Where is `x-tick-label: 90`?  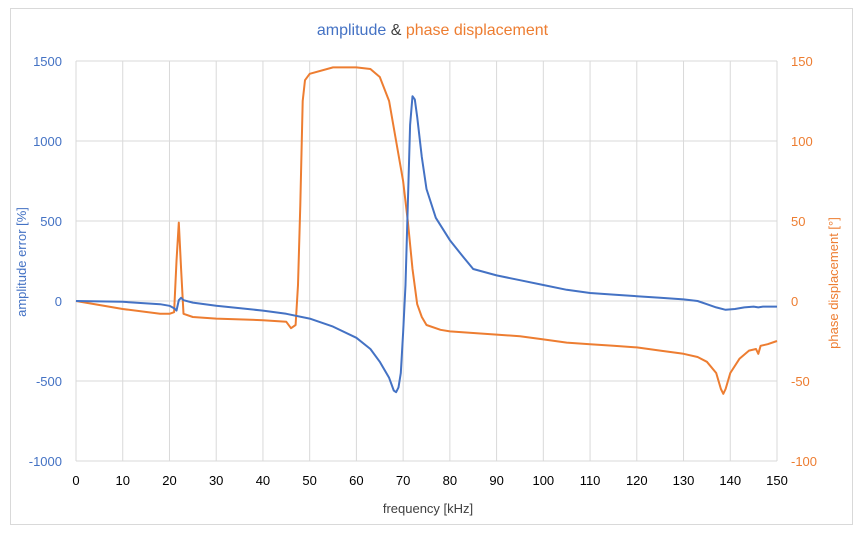
x-tick-label: 90 is located at coordinates (496, 480).